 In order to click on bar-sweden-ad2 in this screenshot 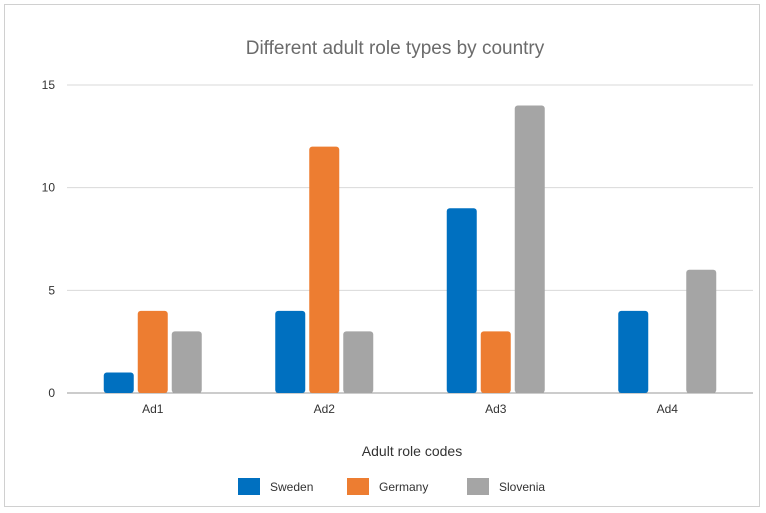, I will do `click(290, 351)`.